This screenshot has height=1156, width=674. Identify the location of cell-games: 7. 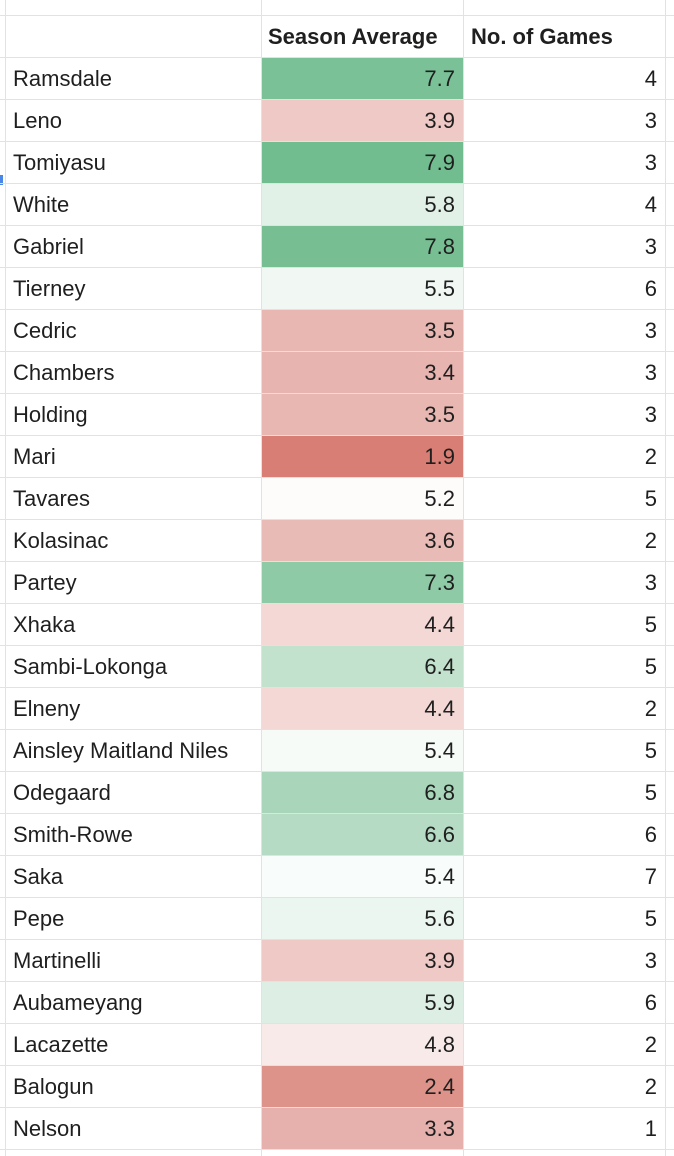
(650, 876).